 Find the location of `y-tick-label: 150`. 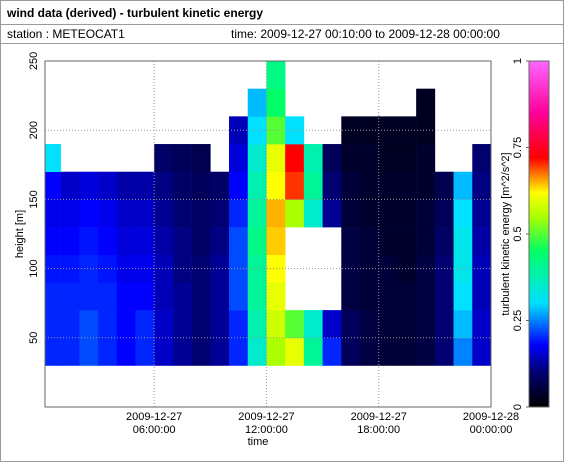

y-tick-label: 150 is located at coordinates (34, 199).